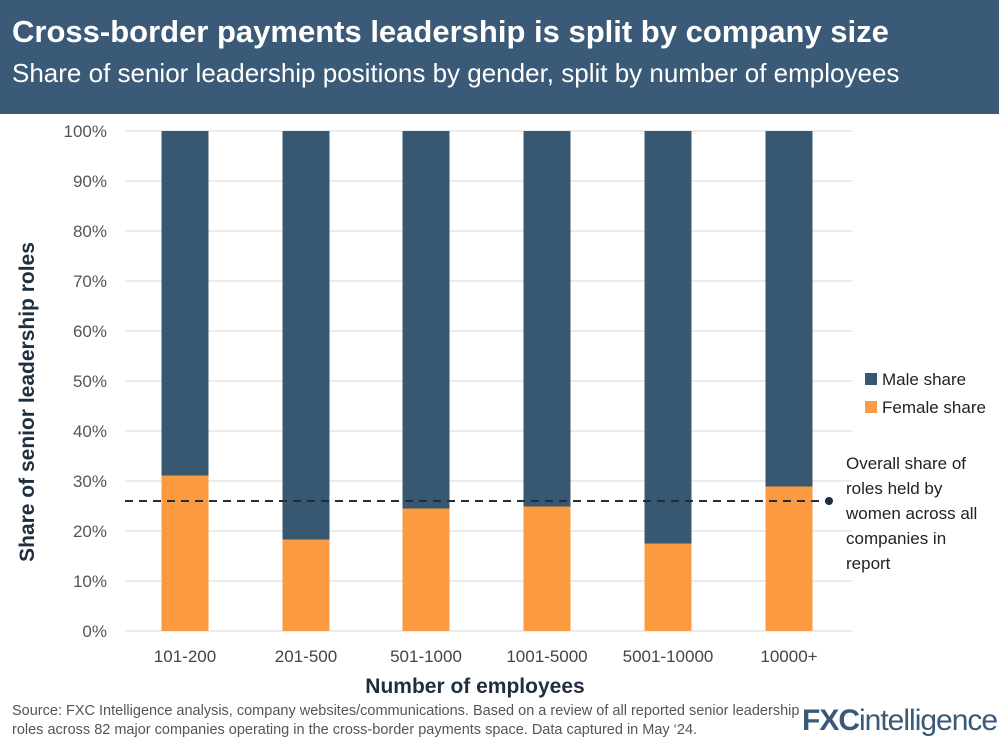  What do you see at coordinates (829, 501) in the screenshot?
I see `reference-line-marker` at bounding box center [829, 501].